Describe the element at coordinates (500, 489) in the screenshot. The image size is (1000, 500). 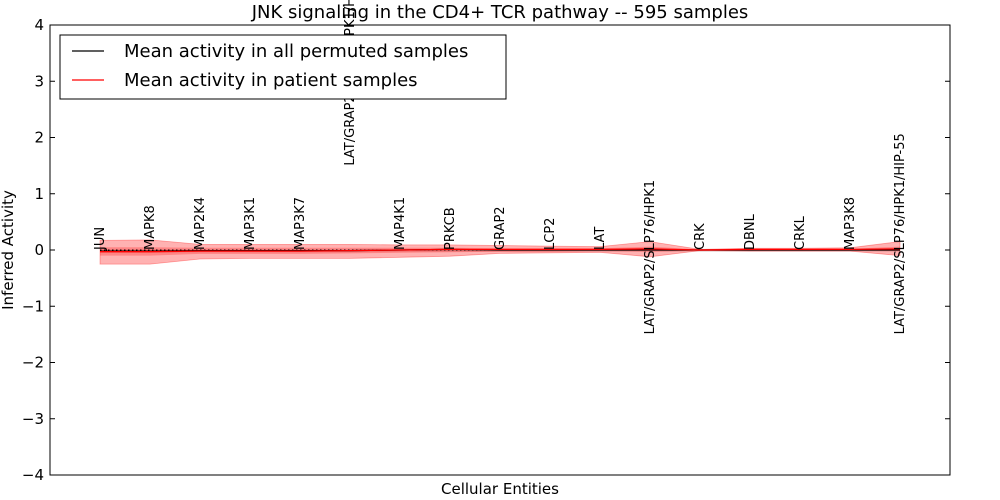
I see `x-axis-label: Cellular Entities` at that location.